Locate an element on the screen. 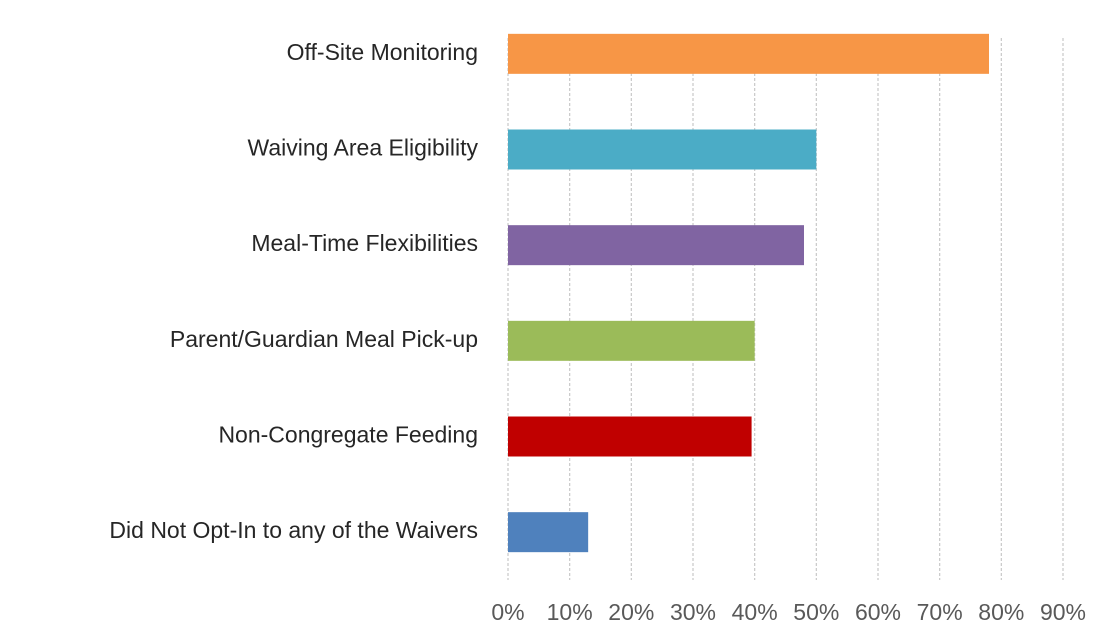 The width and height of the screenshot is (1099, 628). x-tick-label: 90% is located at coordinates (1063, 612).